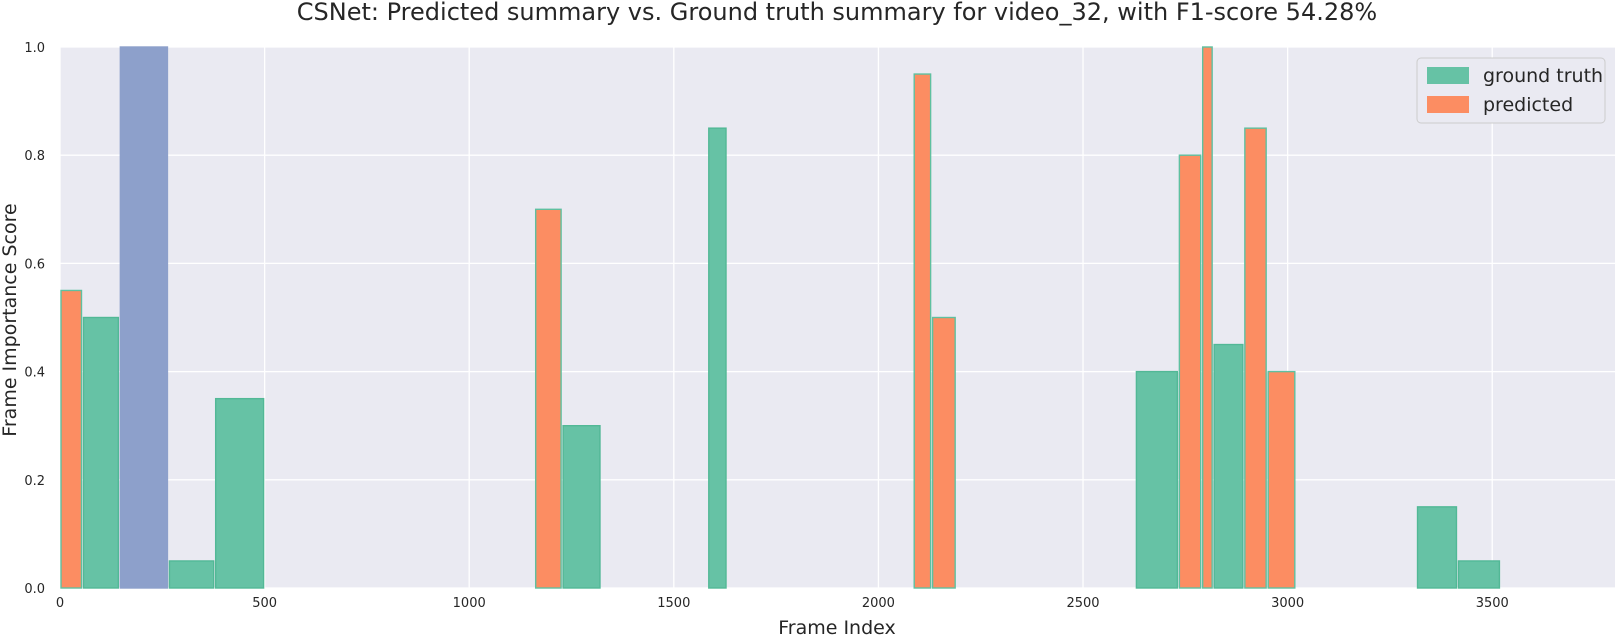 The width and height of the screenshot is (1615, 638). What do you see at coordinates (34, 319) in the screenshot?
I see `y-ticks: 0.0 0.2 0.4 0.6 0.8 1.0` at bounding box center [34, 319].